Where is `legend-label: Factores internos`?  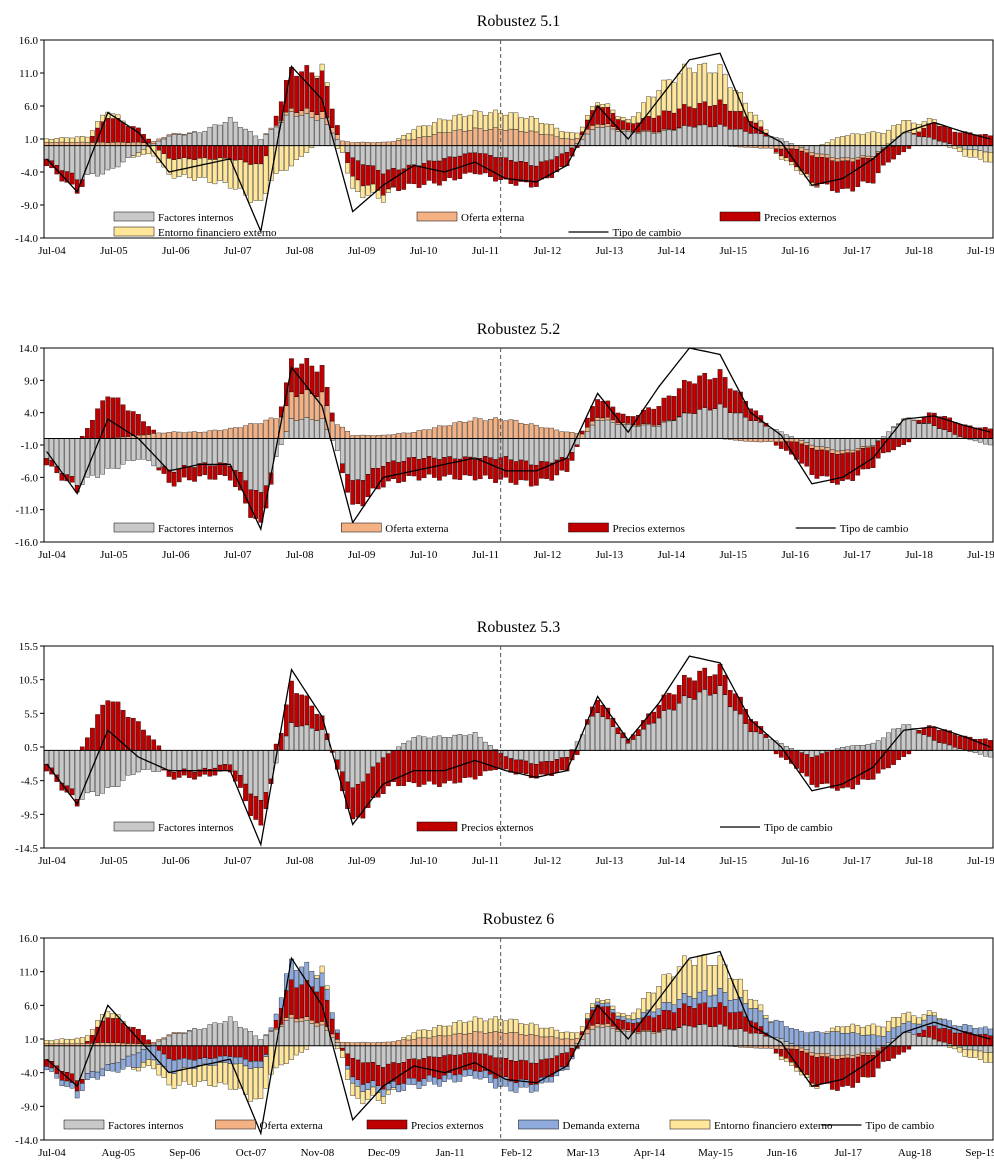 legend-label: Factores internos is located at coordinates (195, 529).